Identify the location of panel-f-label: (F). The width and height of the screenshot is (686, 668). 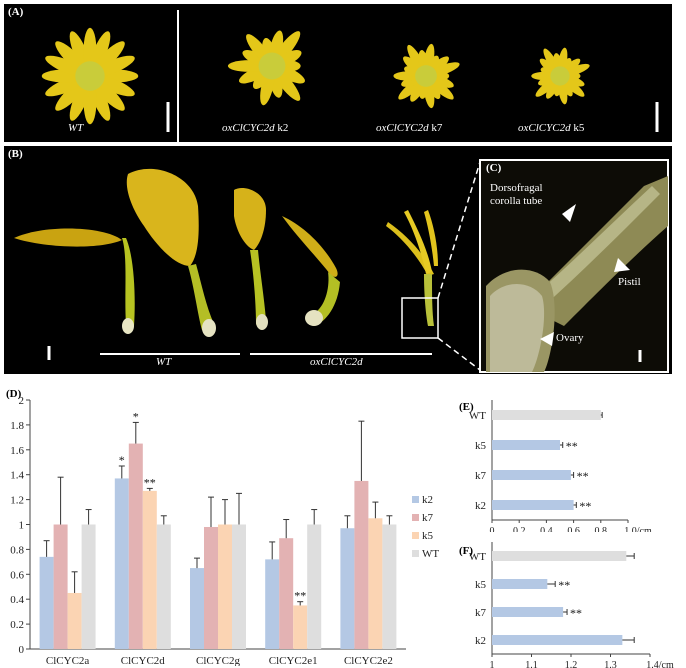
(466, 551).